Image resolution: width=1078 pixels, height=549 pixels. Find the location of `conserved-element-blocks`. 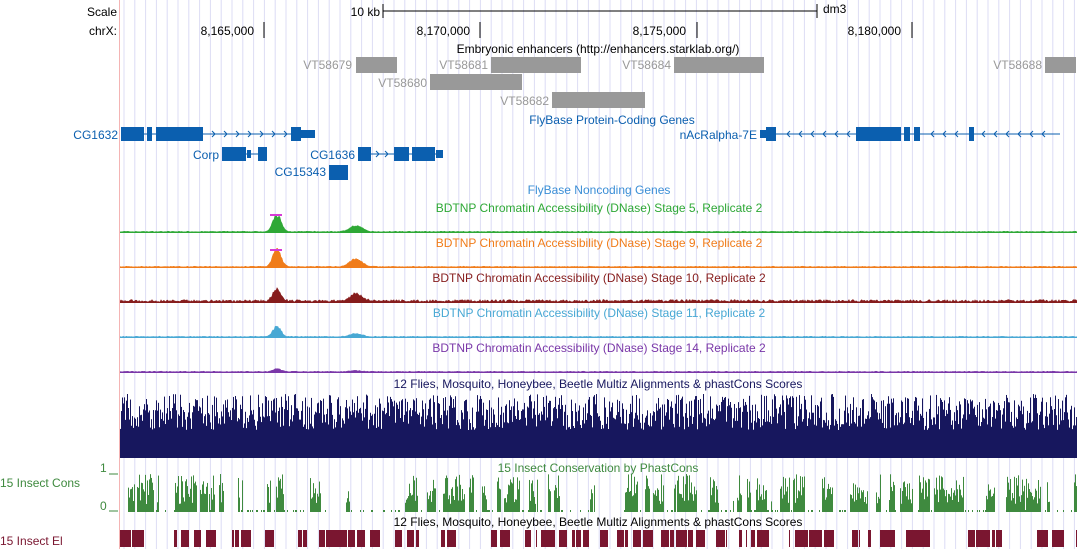

conserved-element-blocks is located at coordinates (598, 539).